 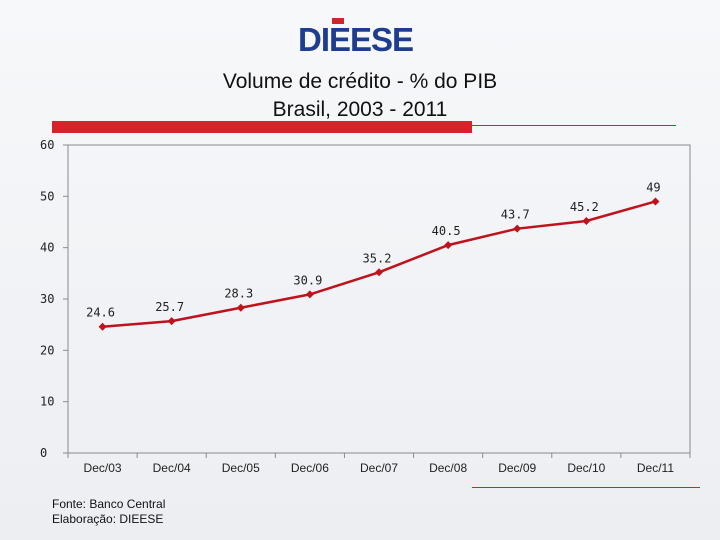 I want to click on credit-line: Elaboração: DIEESE, so click(x=108, y=519).